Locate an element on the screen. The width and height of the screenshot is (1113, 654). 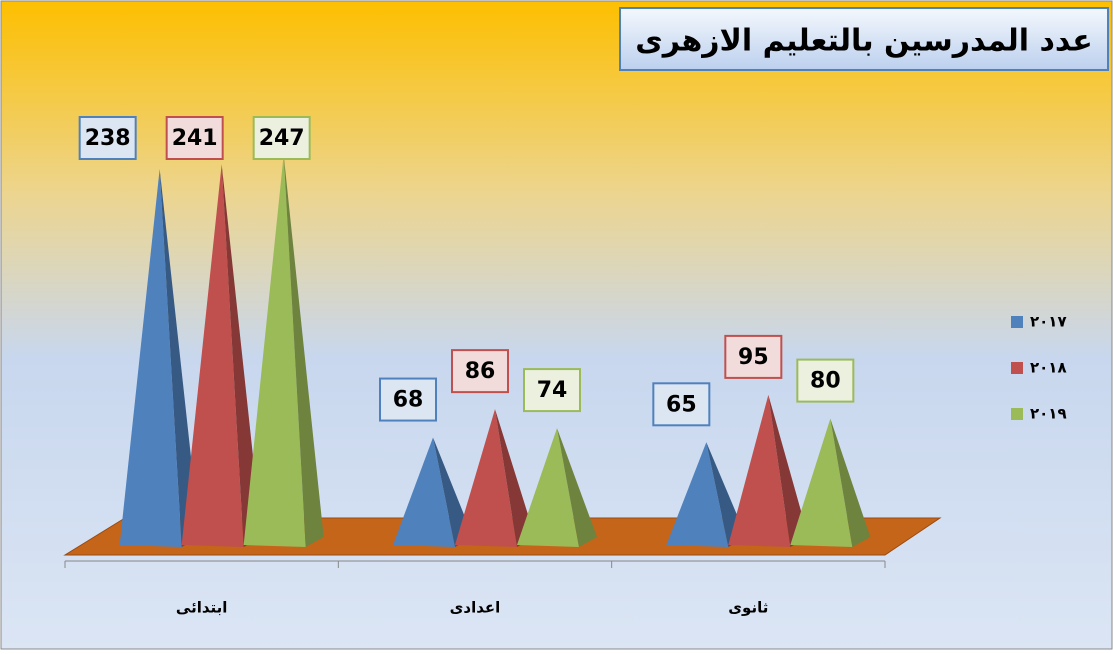
data-label: 80 is located at coordinates (825, 381).